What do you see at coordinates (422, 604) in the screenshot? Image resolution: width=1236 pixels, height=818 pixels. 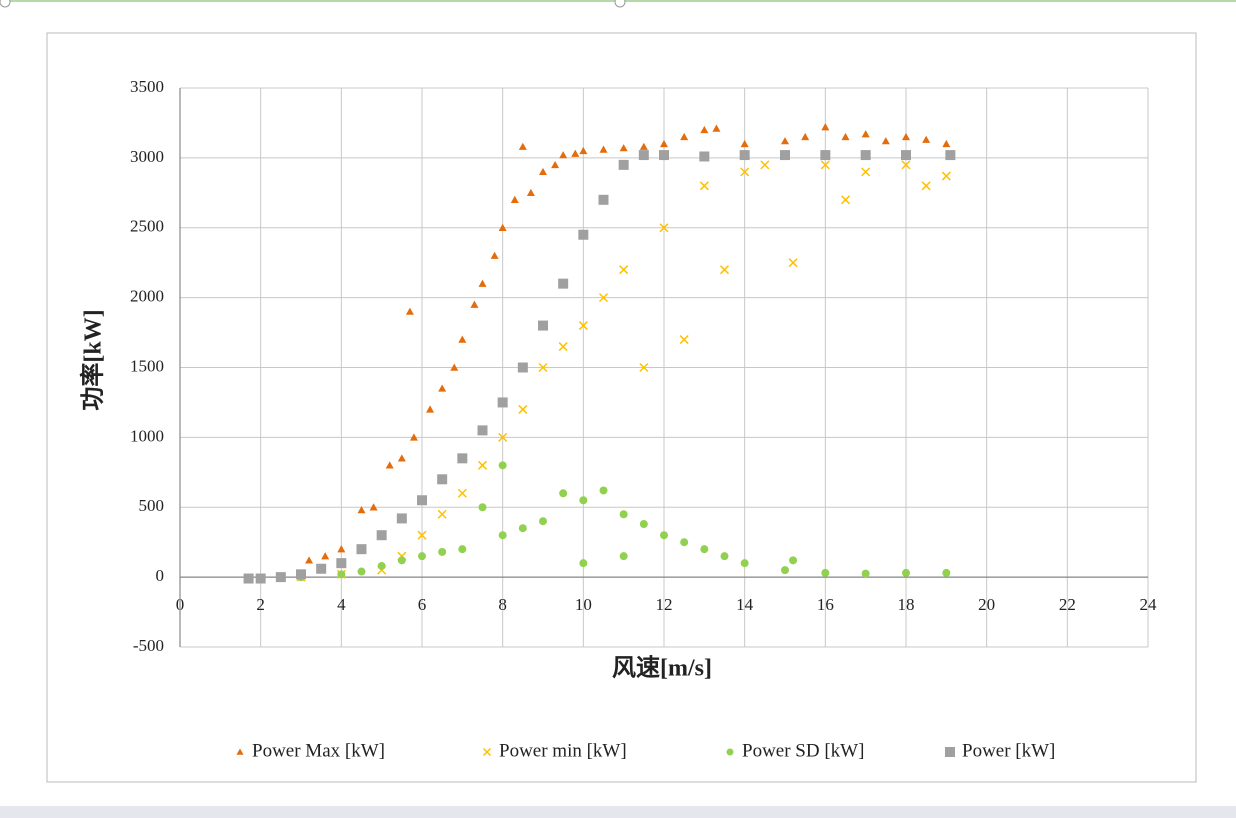 I see `x-tick-label: 6` at bounding box center [422, 604].